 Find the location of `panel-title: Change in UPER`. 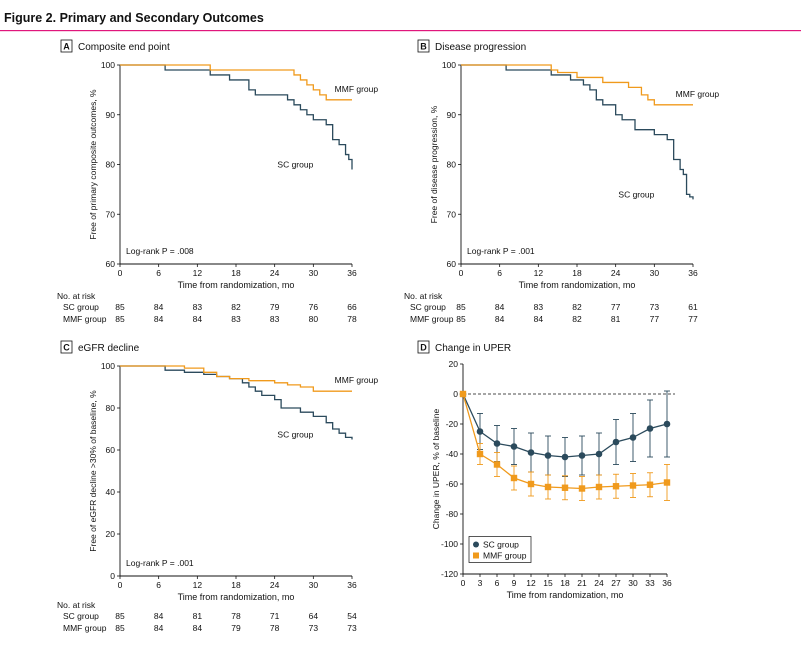

panel-title: Change in UPER is located at coordinates (473, 348).